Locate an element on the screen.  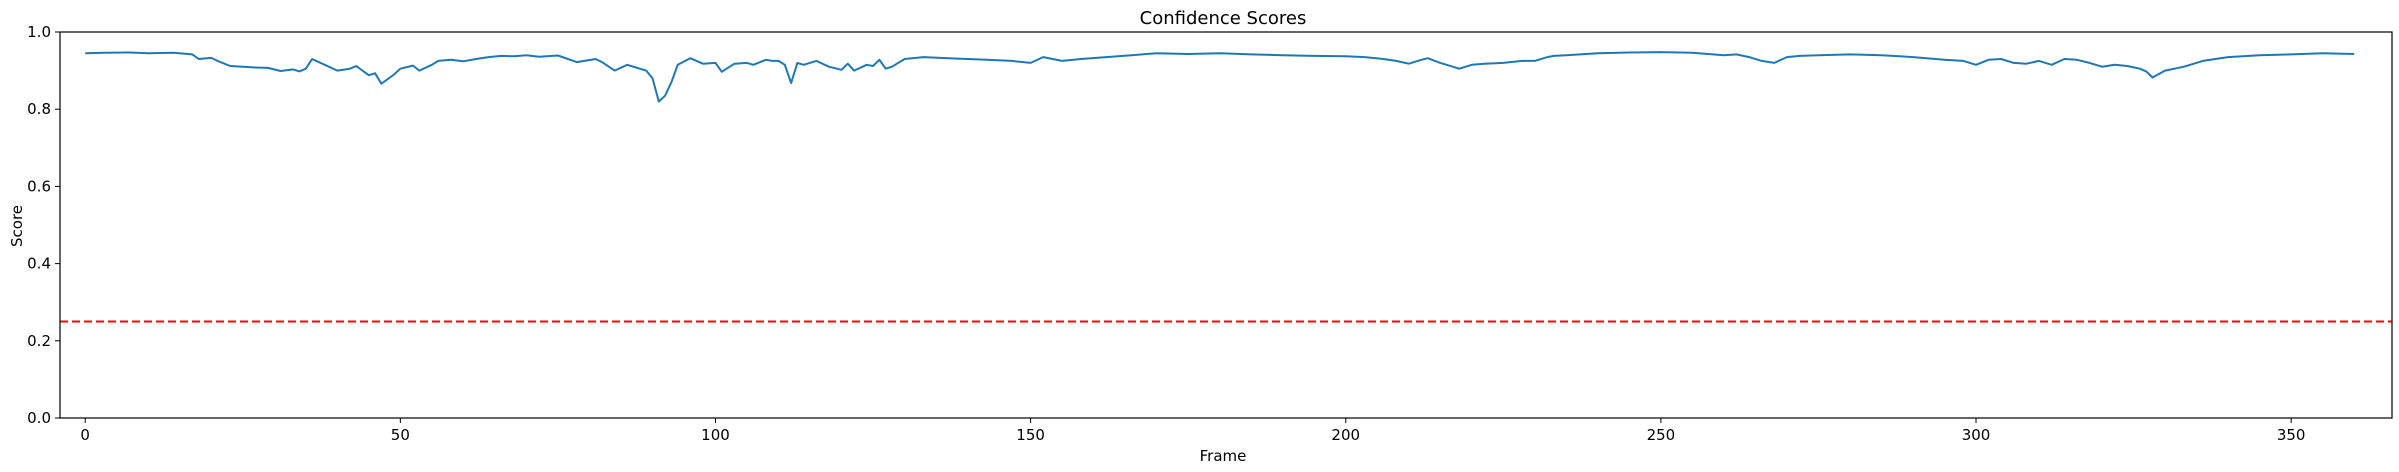
y-tick-label: 0.0 is located at coordinates (39, 418).